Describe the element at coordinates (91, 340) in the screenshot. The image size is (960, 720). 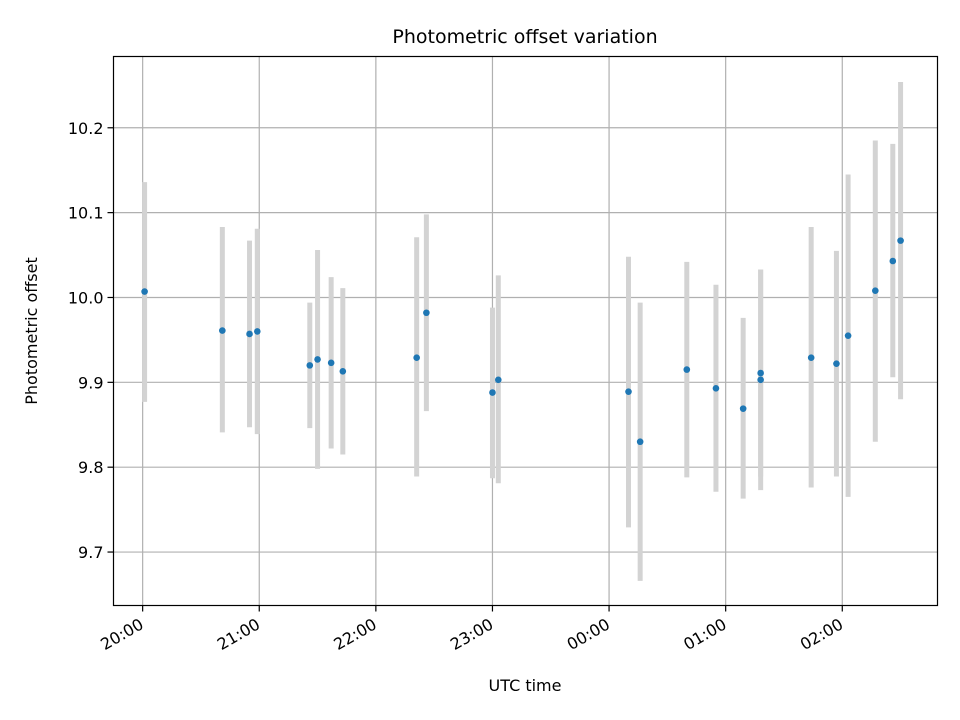
I see `y-axis-ticks: 9.7 9.8 9.9 10.0 10.1 10.2` at that location.